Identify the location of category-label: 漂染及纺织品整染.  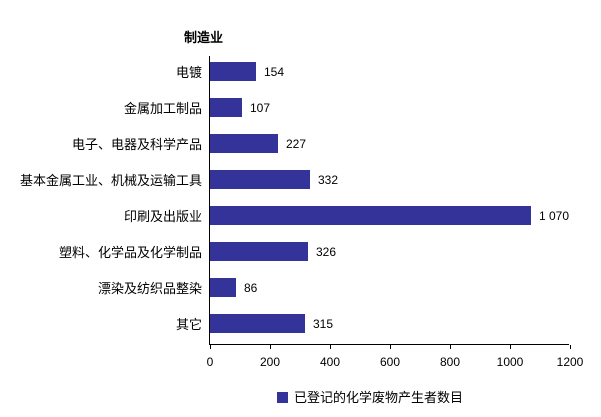
(149, 288).